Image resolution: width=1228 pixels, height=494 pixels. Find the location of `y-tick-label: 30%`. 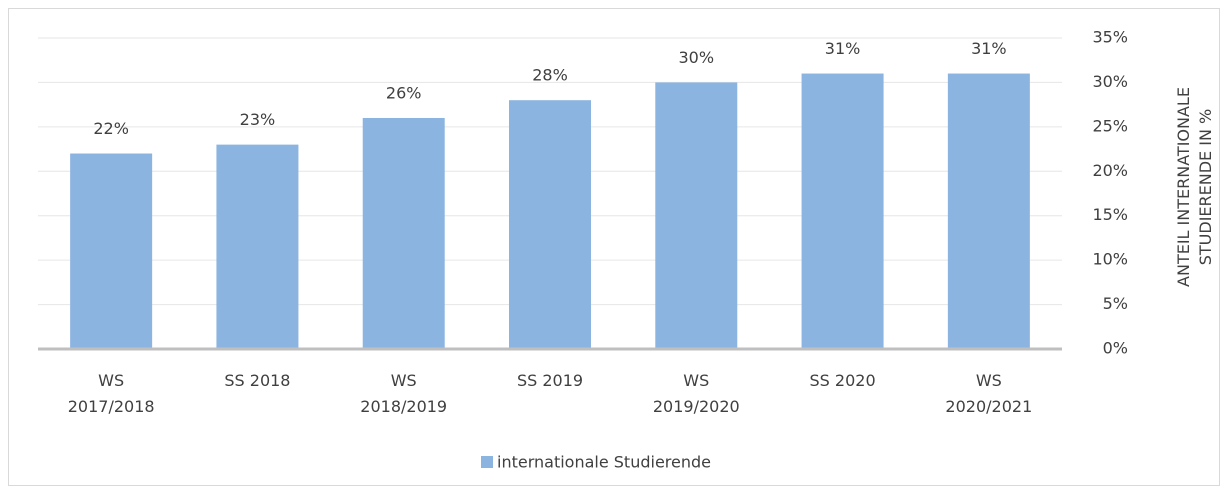

y-tick-label: 30% is located at coordinates (1110, 81).